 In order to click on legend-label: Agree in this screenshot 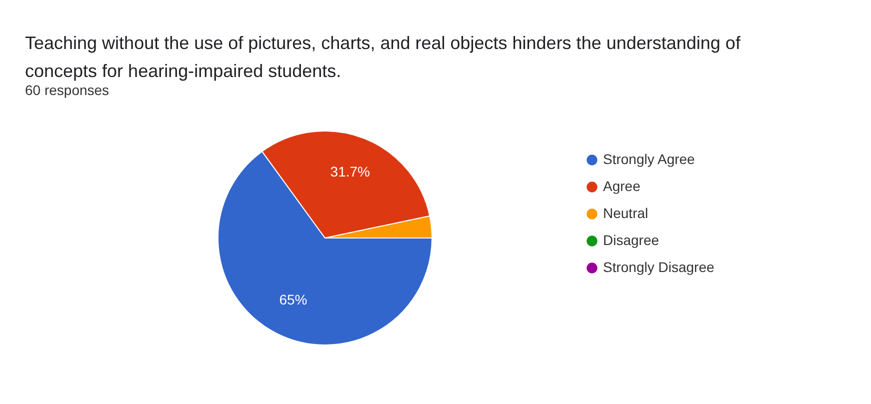, I will do `click(622, 186)`.